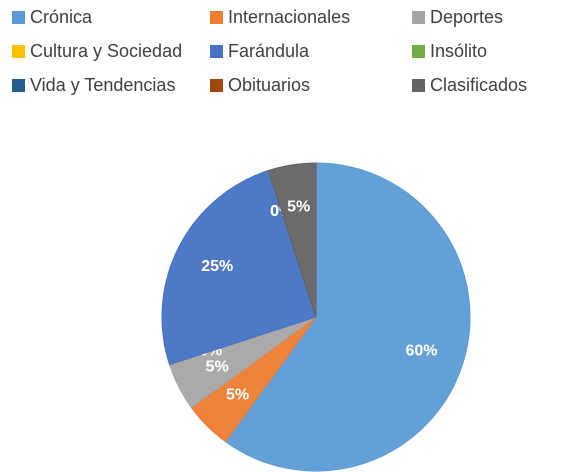  What do you see at coordinates (269, 85) in the screenshot?
I see `legend-label: Obituarios` at bounding box center [269, 85].